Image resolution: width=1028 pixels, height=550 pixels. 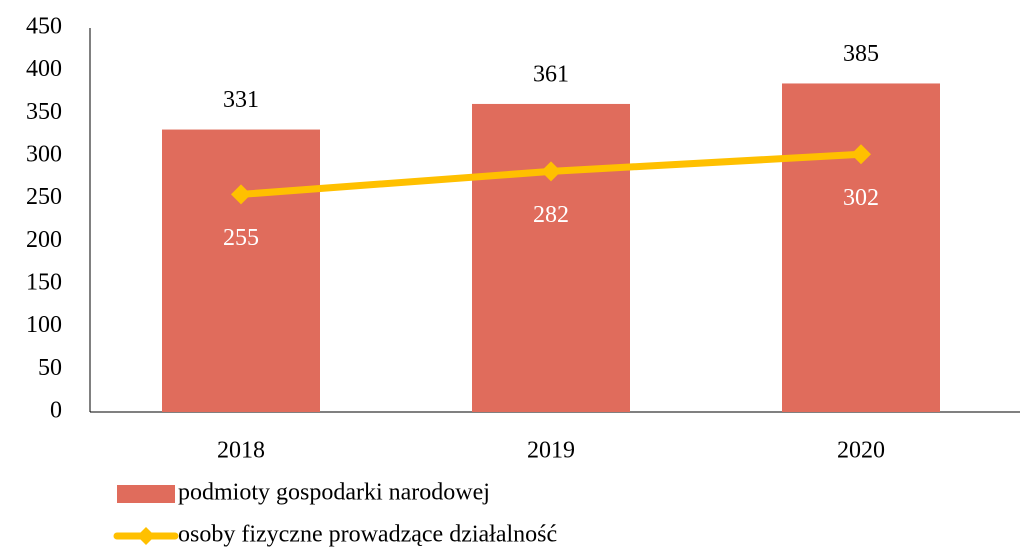 What do you see at coordinates (861, 198) in the screenshot?
I see `data-label: 302` at bounding box center [861, 198].